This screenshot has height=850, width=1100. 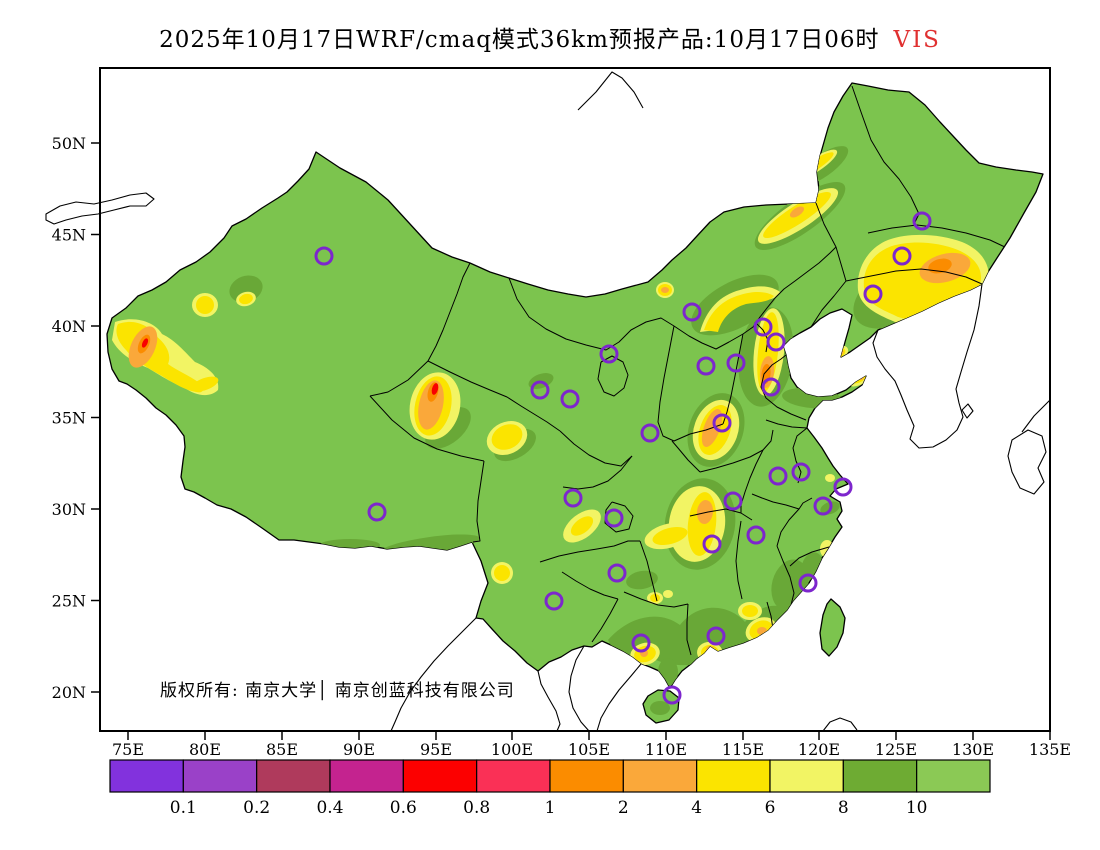 I want to click on colorbar-tick-label: 4, so click(x=696, y=808).